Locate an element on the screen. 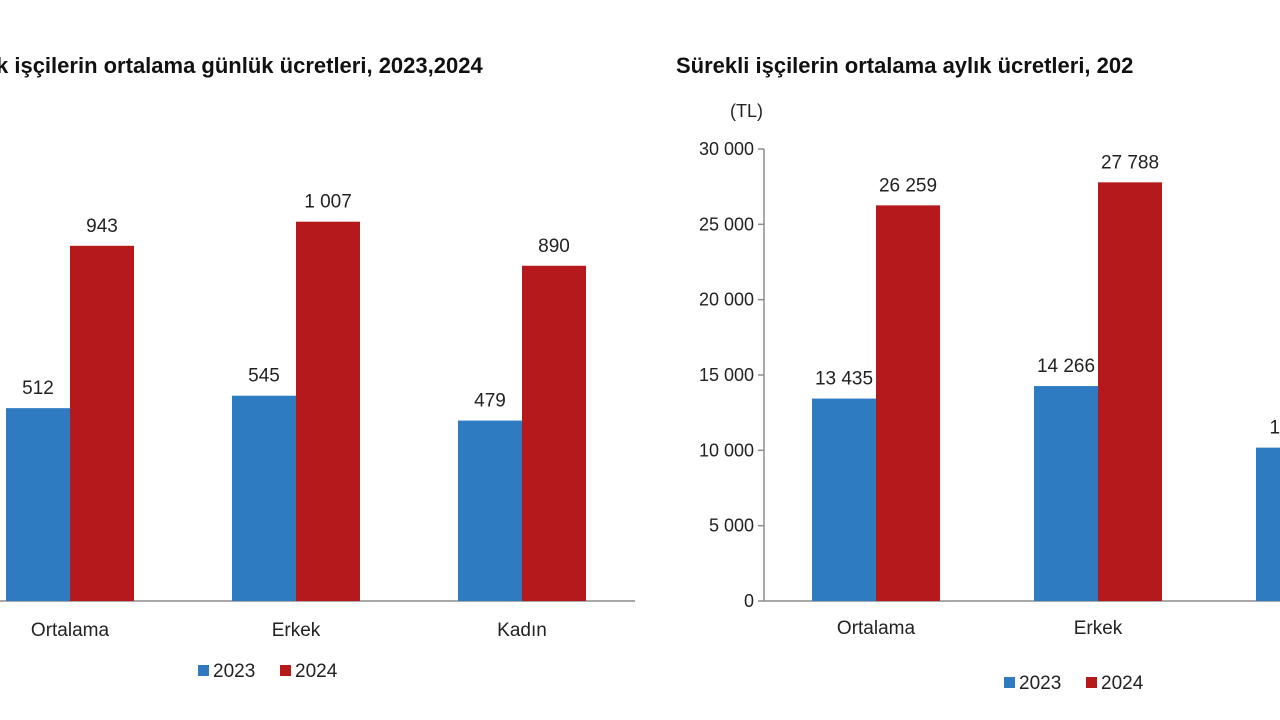 This screenshot has width=1280, height=720. y-tick-label: 30 000 is located at coordinates (726, 149).